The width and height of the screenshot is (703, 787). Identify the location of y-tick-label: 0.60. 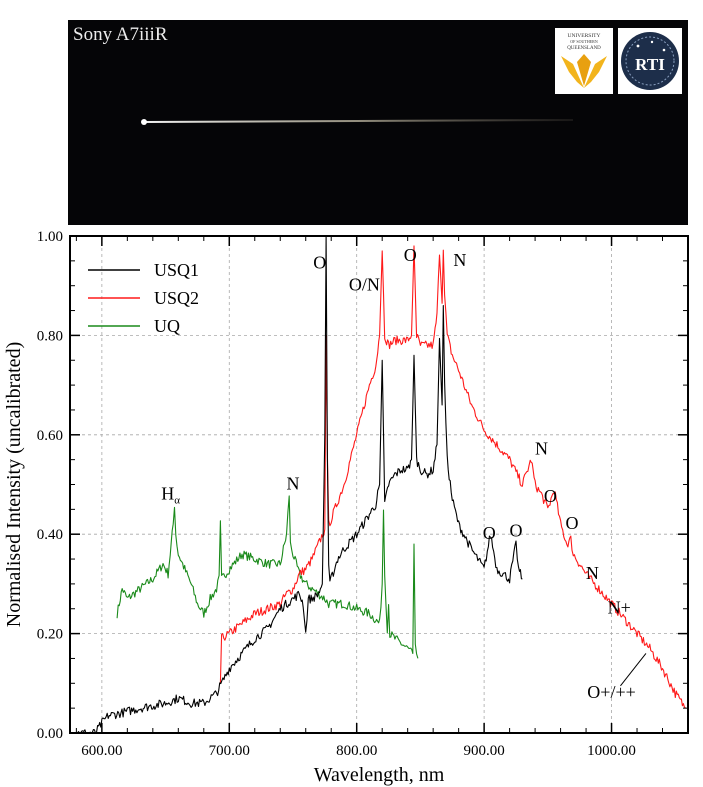
(50, 436).